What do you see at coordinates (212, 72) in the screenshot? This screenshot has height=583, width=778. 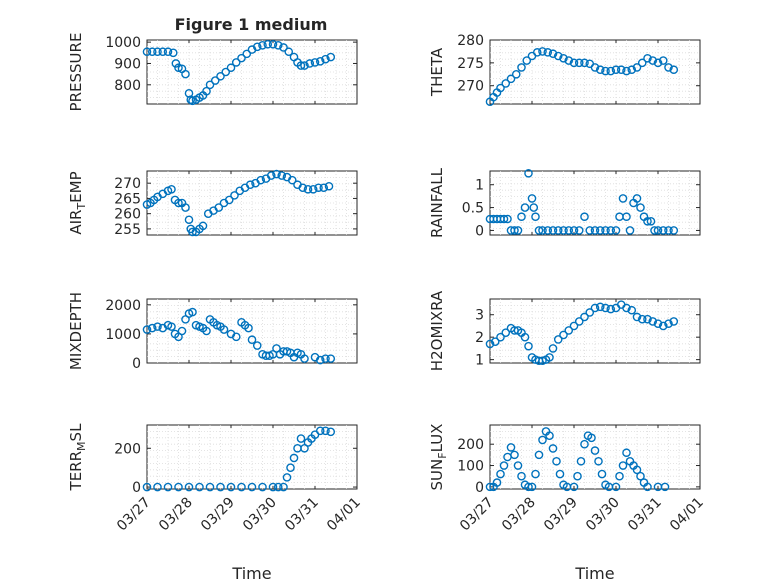 I see `subplot-1: 800 900 1000 PRESSURE` at bounding box center [212, 72].